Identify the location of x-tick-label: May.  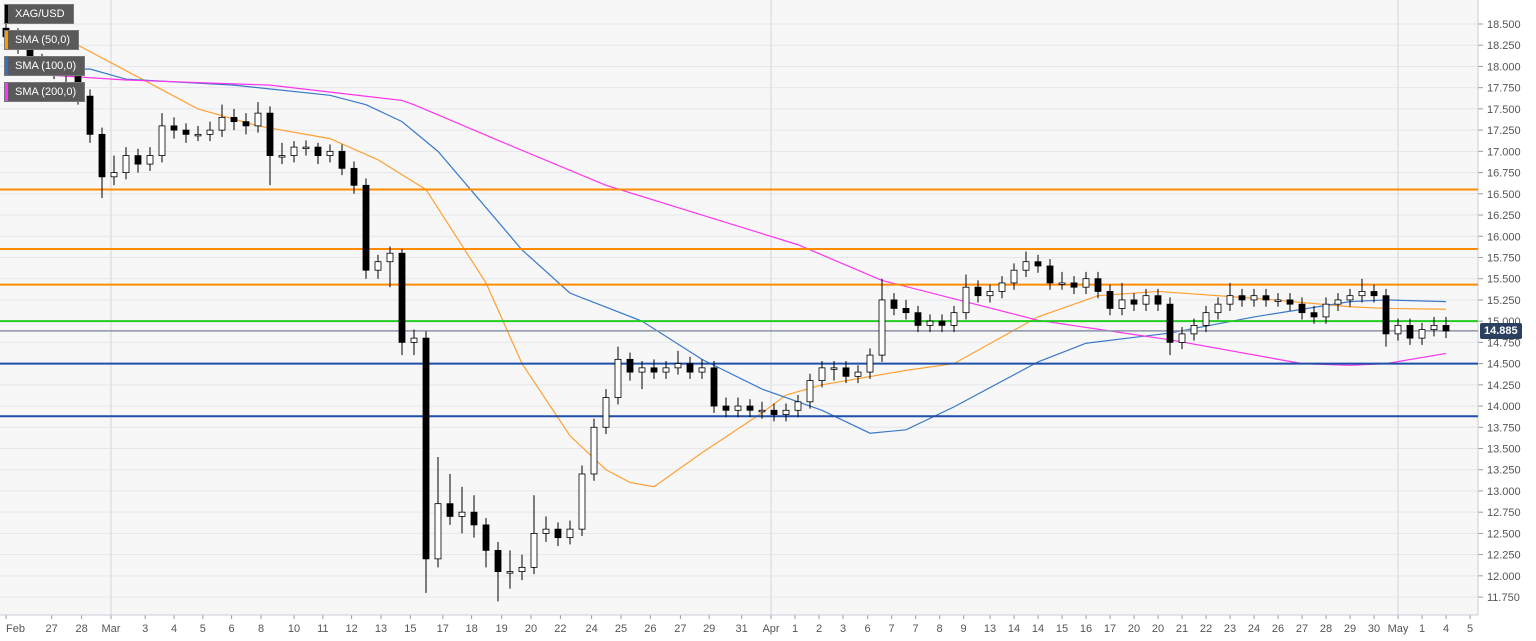
(1398, 629).